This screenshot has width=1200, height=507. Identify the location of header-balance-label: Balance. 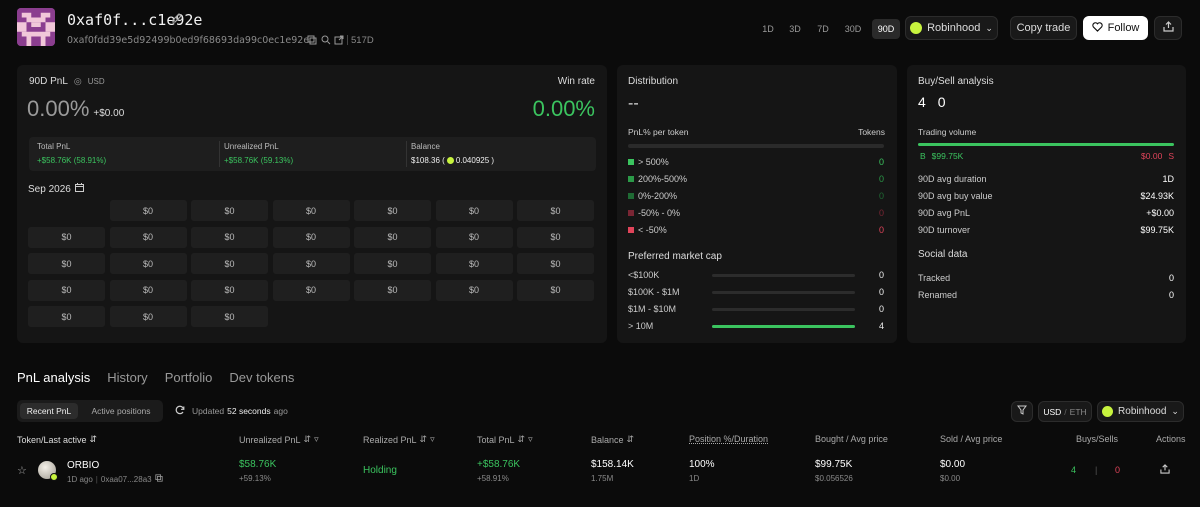
(607, 439).